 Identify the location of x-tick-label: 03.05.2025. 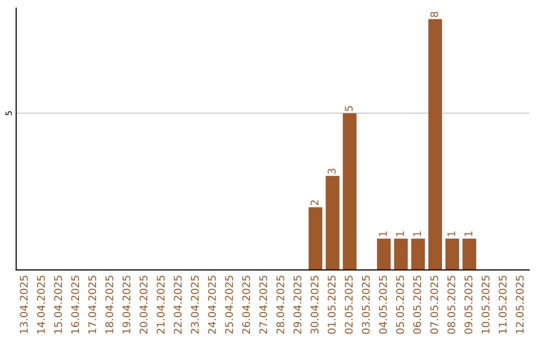
(366, 305).